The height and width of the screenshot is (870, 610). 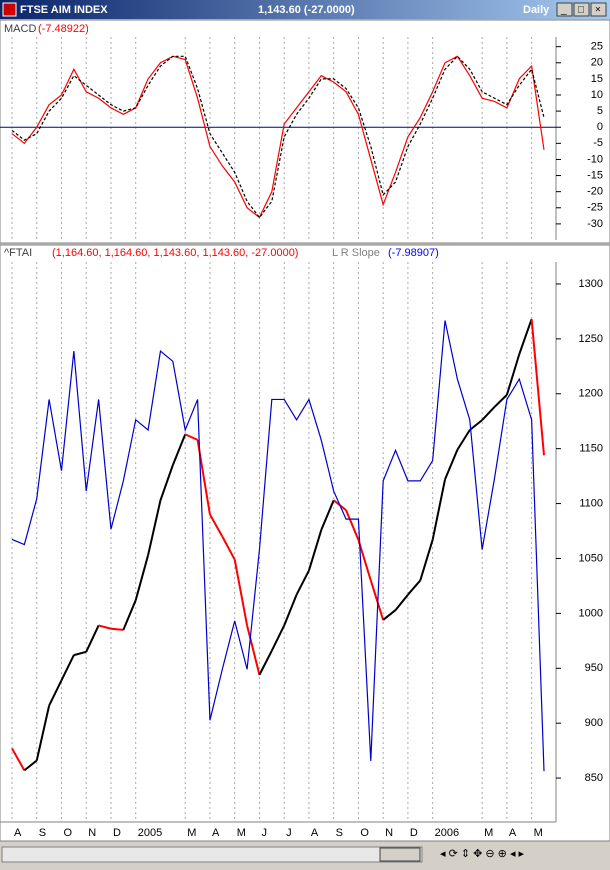 What do you see at coordinates (600, 127) in the screenshot?
I see `y-tick-label: 0` at bounding box center [600, 127].